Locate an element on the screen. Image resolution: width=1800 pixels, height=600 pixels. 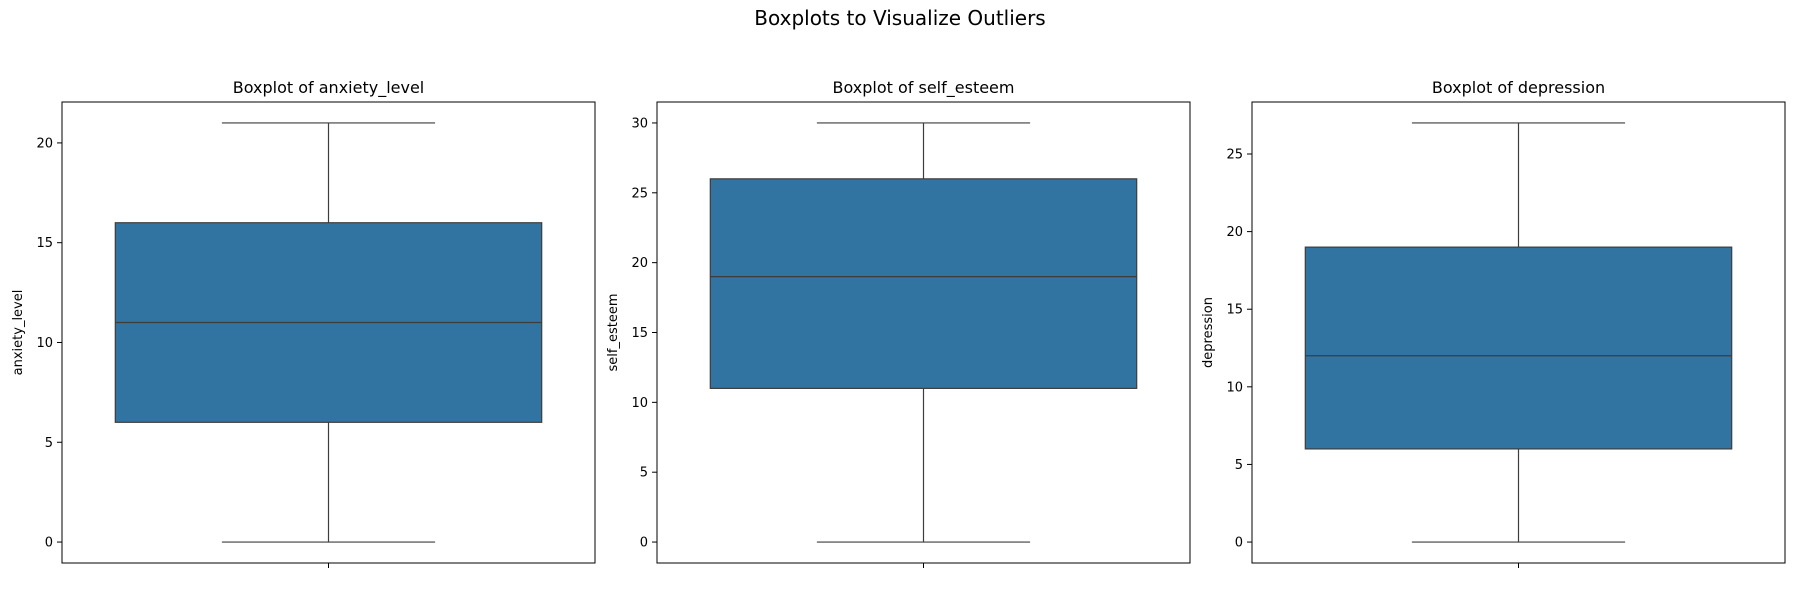
figure-title: Boxplots to Visualize Outliers is located at coordinates (900, 18).